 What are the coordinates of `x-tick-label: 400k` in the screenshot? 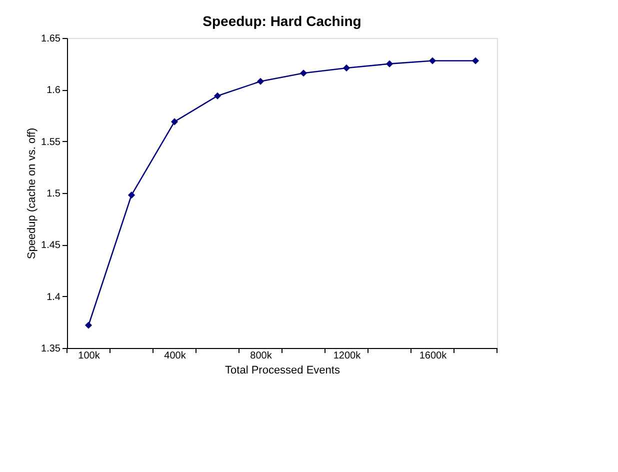 It's located at (175, 356).